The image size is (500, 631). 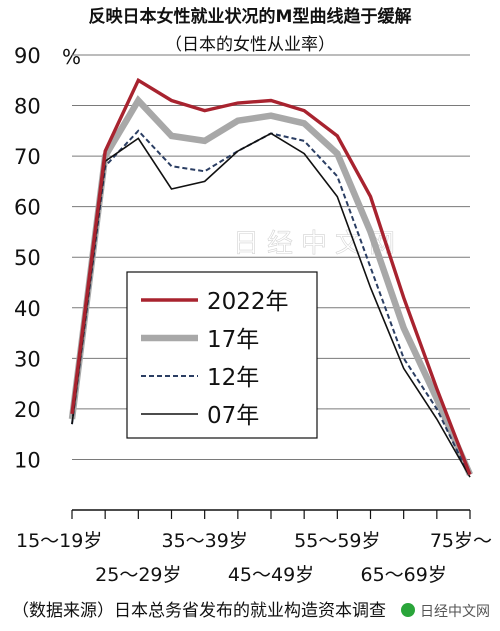 What do you see at coordinates (215, 359) in the screenshot?
I see `legend-items: 2022年 17年 12年 07年` at bounding box center [215, 359].